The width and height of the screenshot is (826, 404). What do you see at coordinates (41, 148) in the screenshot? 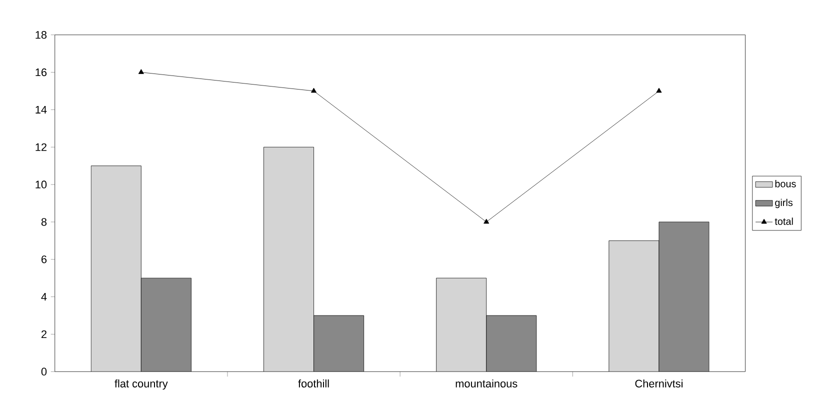
I see `y-tick-label: 12` at bounding box center [41, 148].